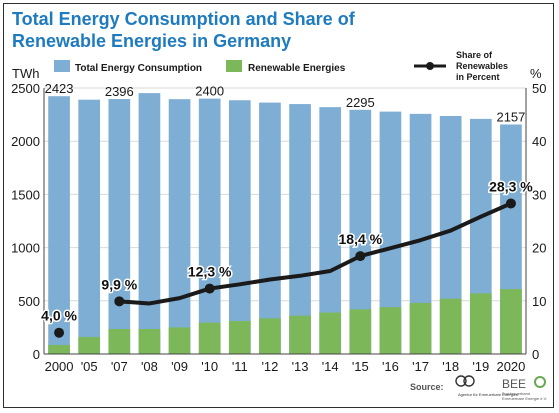 This screenshot has width=559, height=413. Describe the element at coordinates (62, 66) in the screenshot. I see `legend-swatch-total` at that location.